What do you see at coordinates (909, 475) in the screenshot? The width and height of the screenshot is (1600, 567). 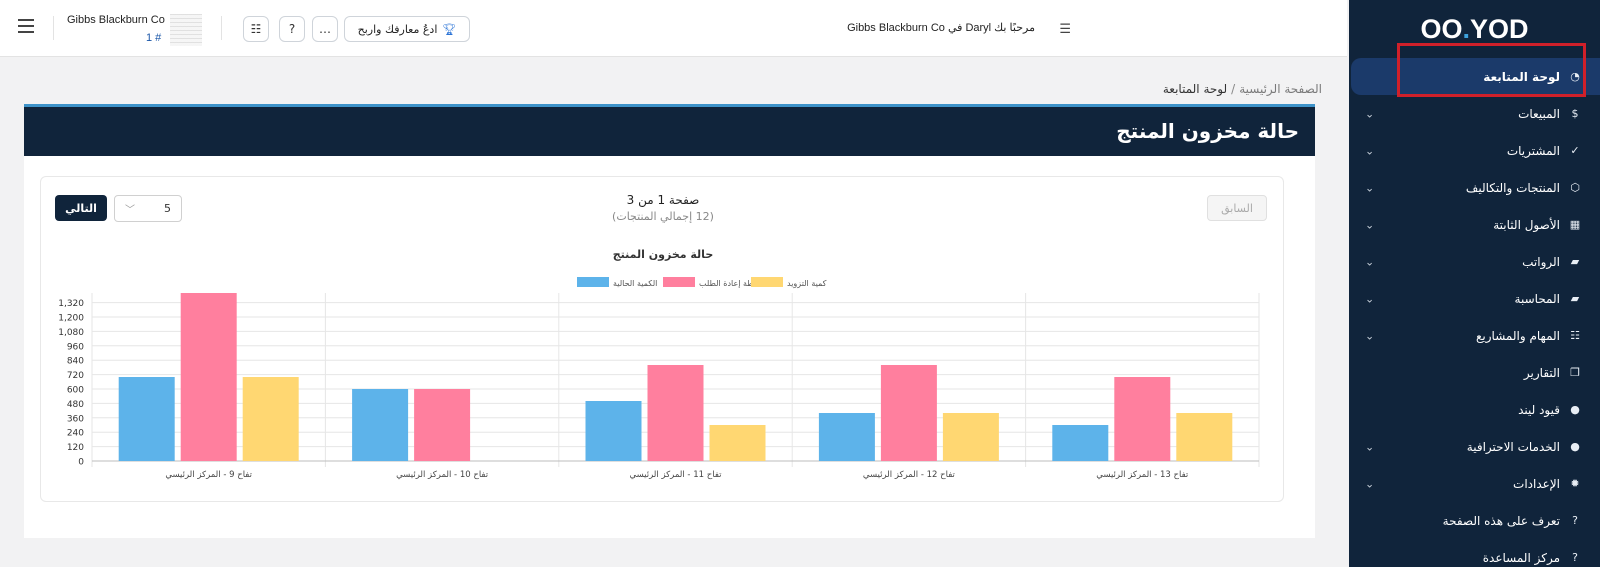 I see `x-tick-label: تفاح 12 - المركز الرئيسي` at bounding box center [909, 475].